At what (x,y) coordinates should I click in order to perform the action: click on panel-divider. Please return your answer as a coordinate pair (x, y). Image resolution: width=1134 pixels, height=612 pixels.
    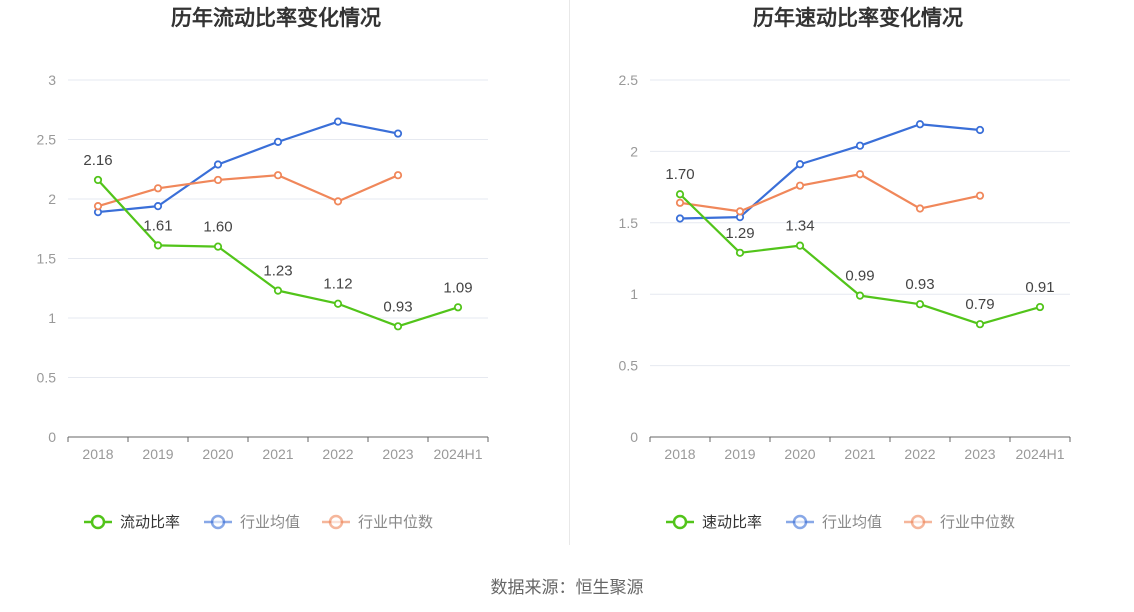
    Looking at the image, I should click on (569, 272).